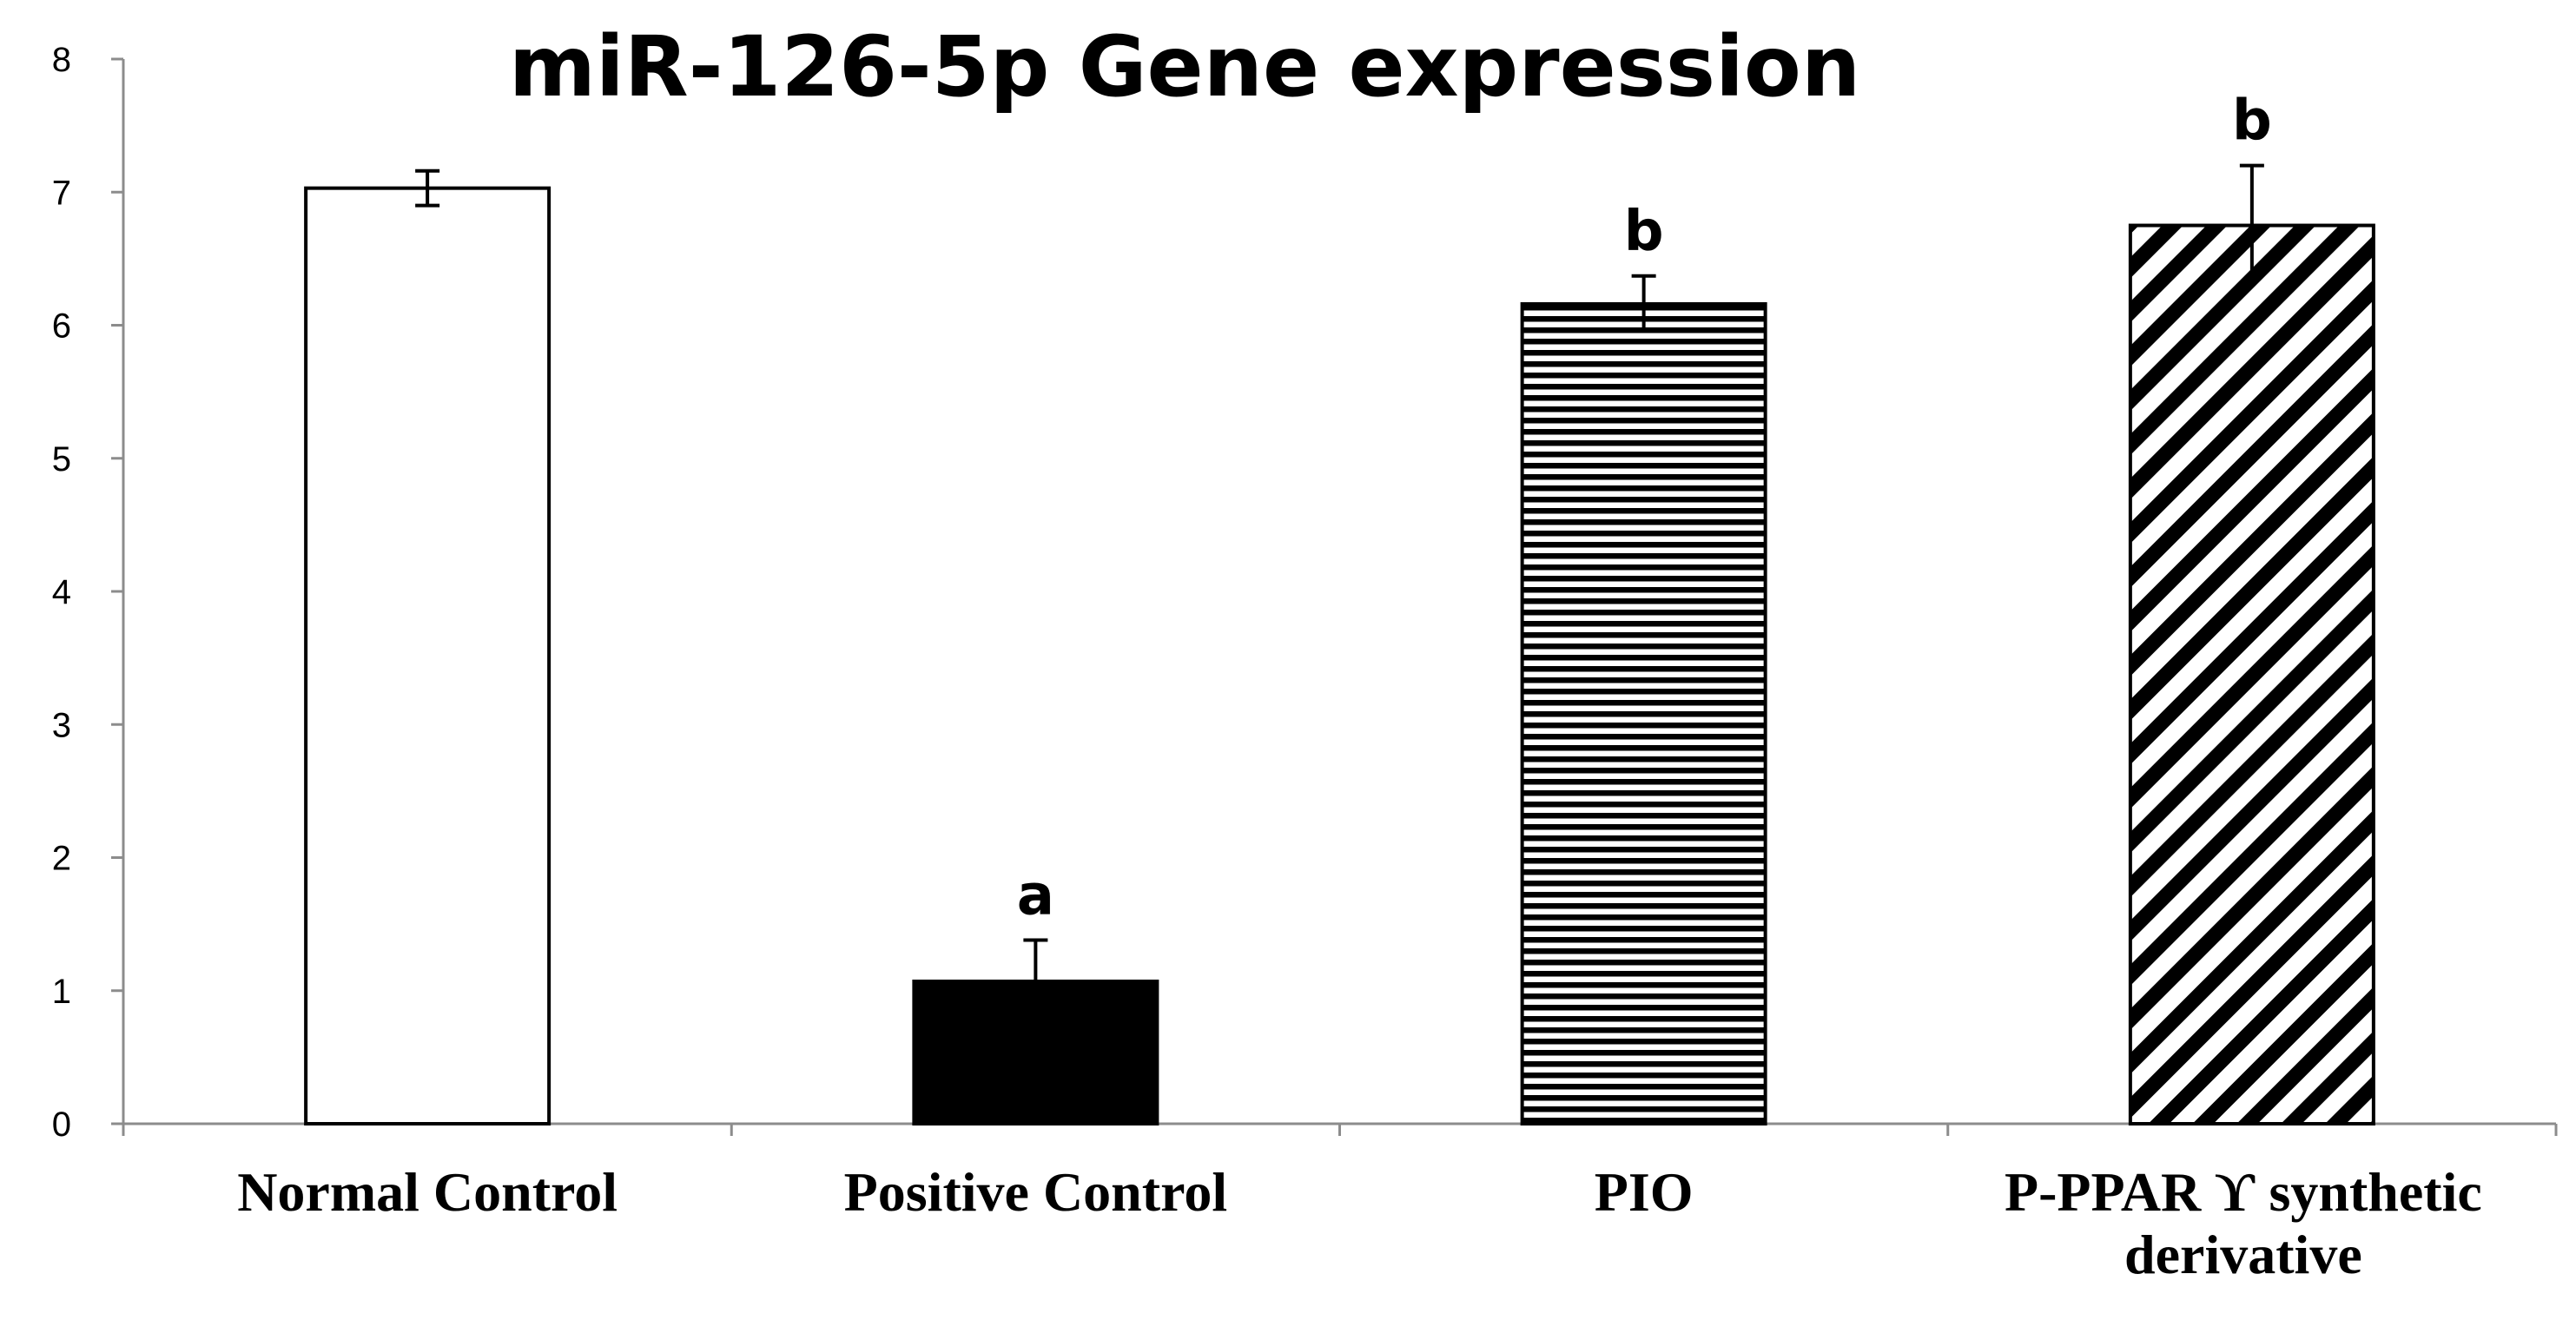  I want to click on y-tick-label: 7, so click(61, 193).